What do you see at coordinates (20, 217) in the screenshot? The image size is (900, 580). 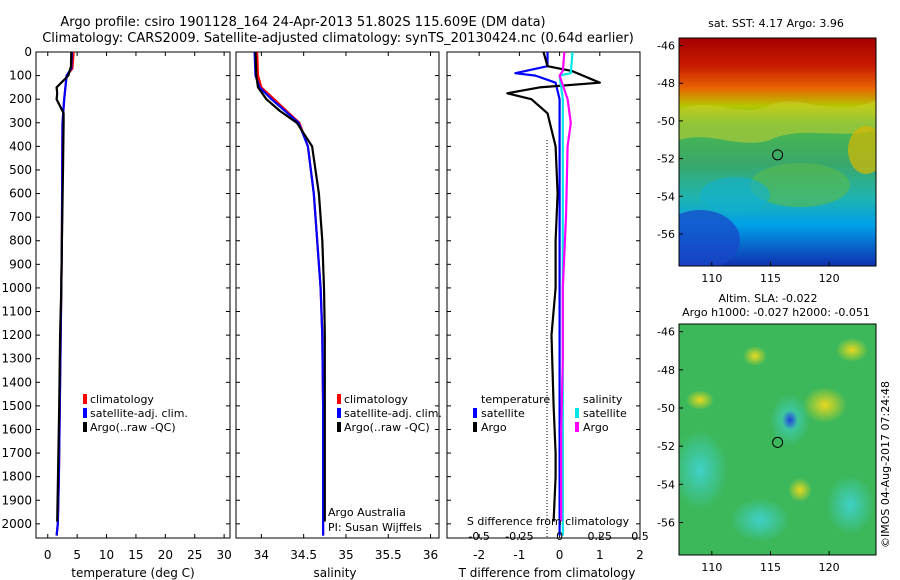 I see `y-tick-label: 700` at bounding box center [20, 217].